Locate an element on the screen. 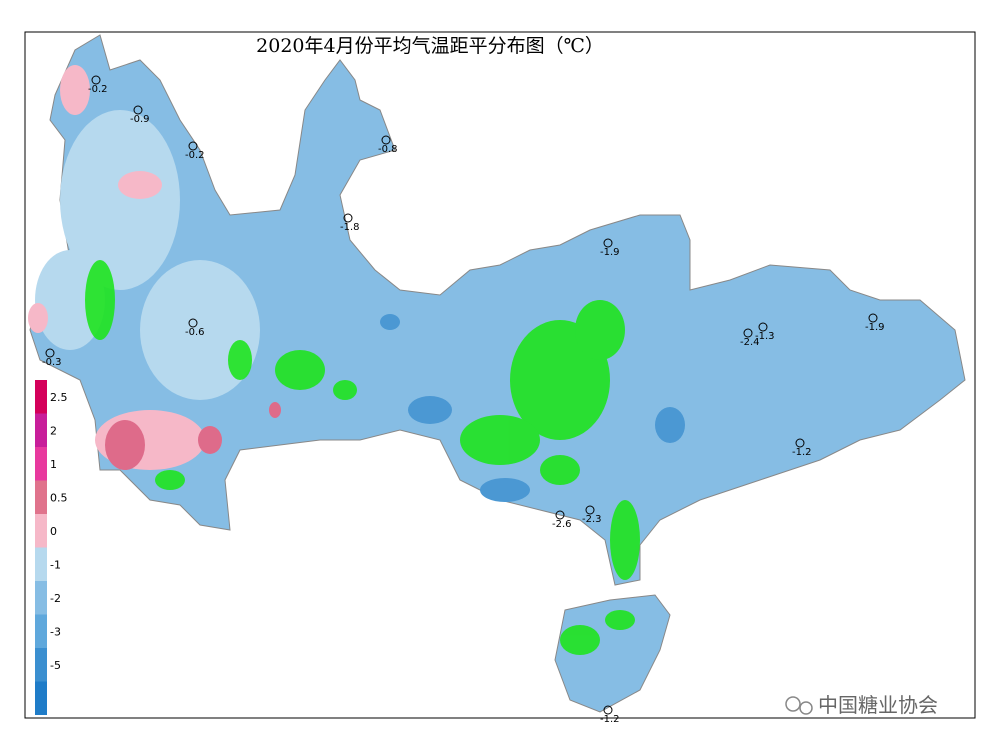 The image size is (1000, 750). legend-label: -2 is located at coordinates (55, 598).